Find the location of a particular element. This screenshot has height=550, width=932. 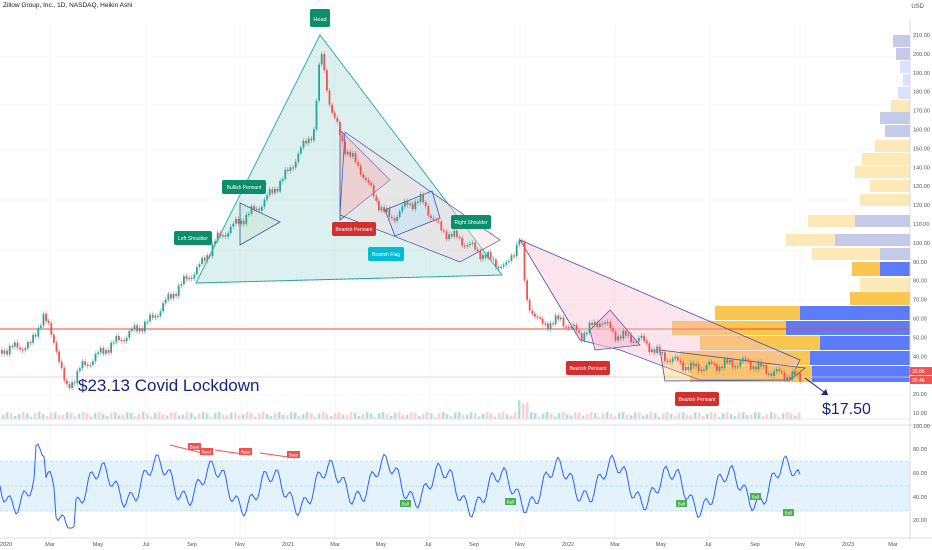

time-tick-label: May is located at coordinates (661, 545).